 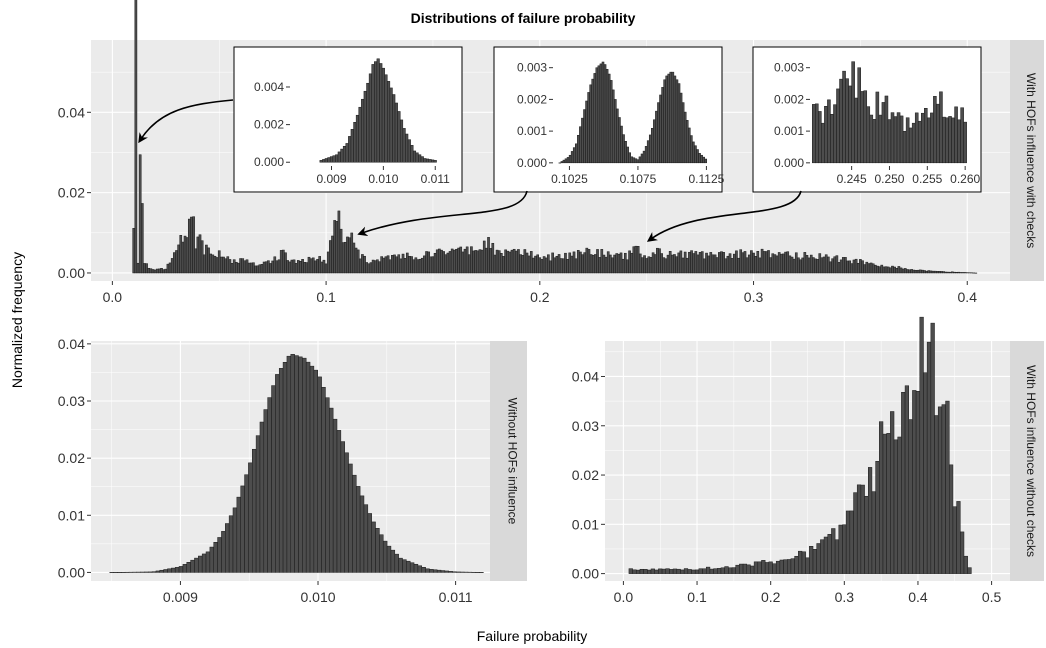 What do you see at coordinates (348, 119) in the screenshot?
I see `inset-1: 0.000 0.002 0.004 0.009 0.010 0.011` at bounding box center [348, 119].